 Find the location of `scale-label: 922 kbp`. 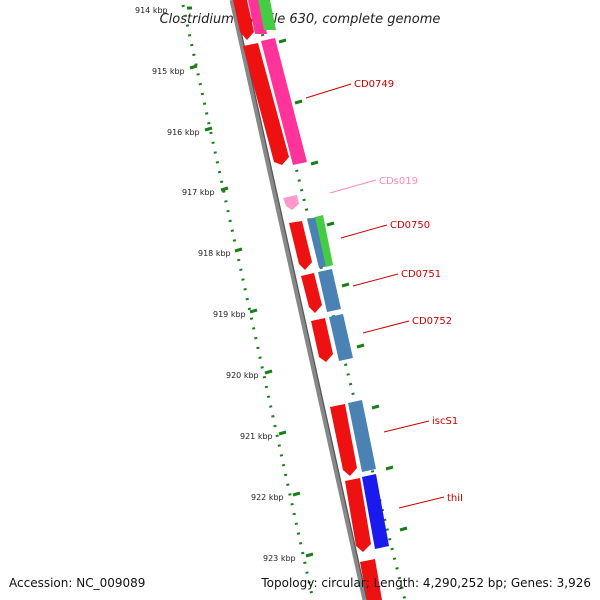

scale-label: 922 kbp is located at coordinates (267, 497).